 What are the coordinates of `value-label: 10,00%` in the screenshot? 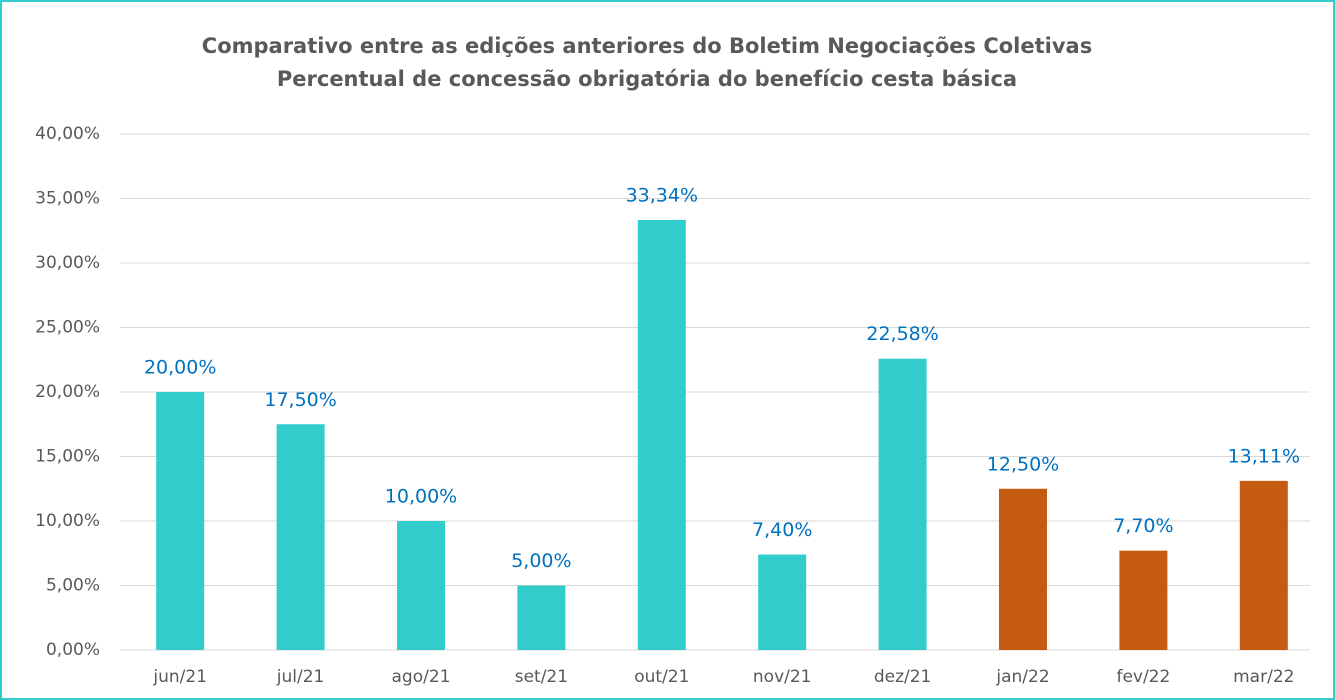 It's located at (421, 497).